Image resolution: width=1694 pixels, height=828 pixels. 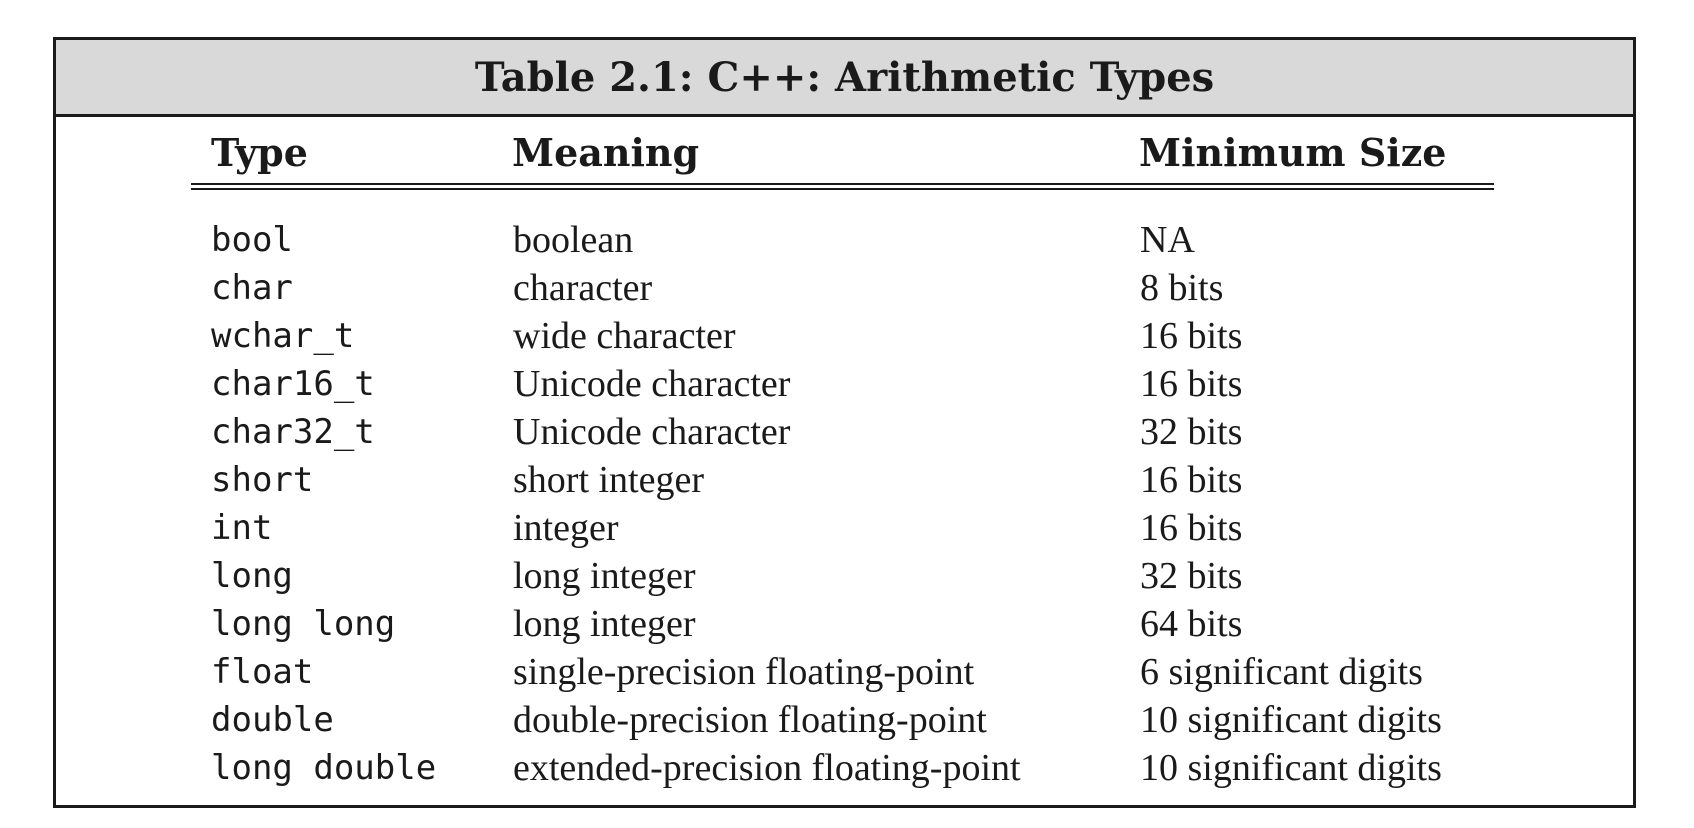 What do you see at coordinates (842, 288) in the screenshot?
I see `table-row: char character 8 bits` at bounding box center [842, 288].